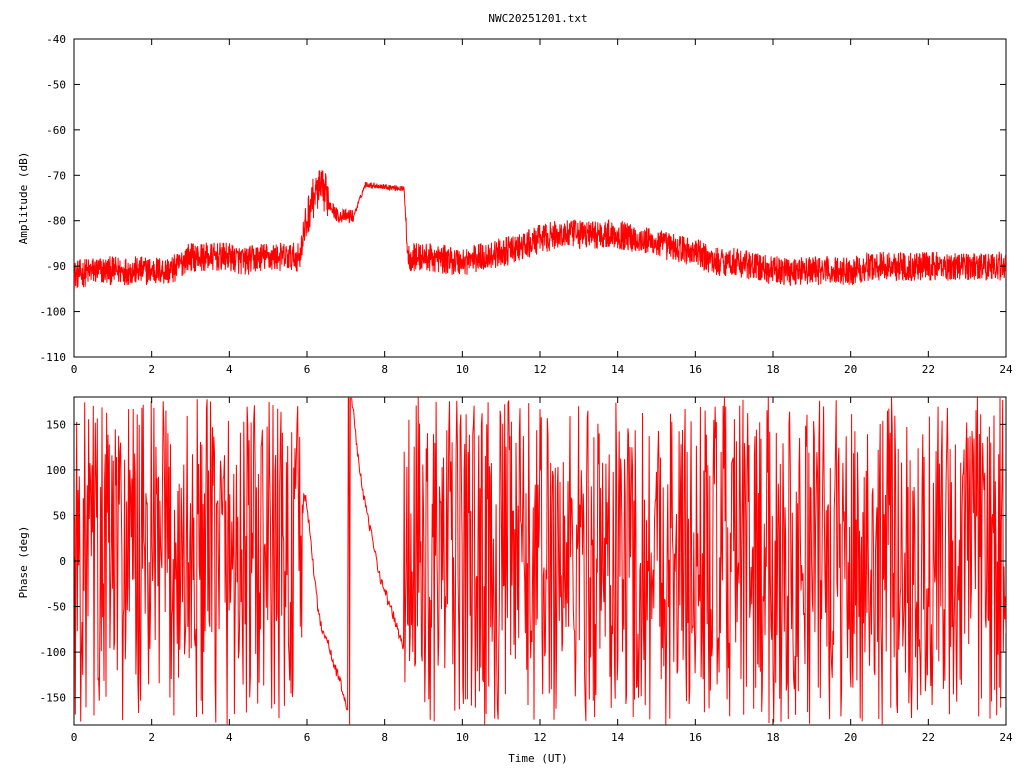 Image resolution: width=1024 pixels, height=768 pixels. I want to click on time-axis-title: Time (UT), so click(538, 758).